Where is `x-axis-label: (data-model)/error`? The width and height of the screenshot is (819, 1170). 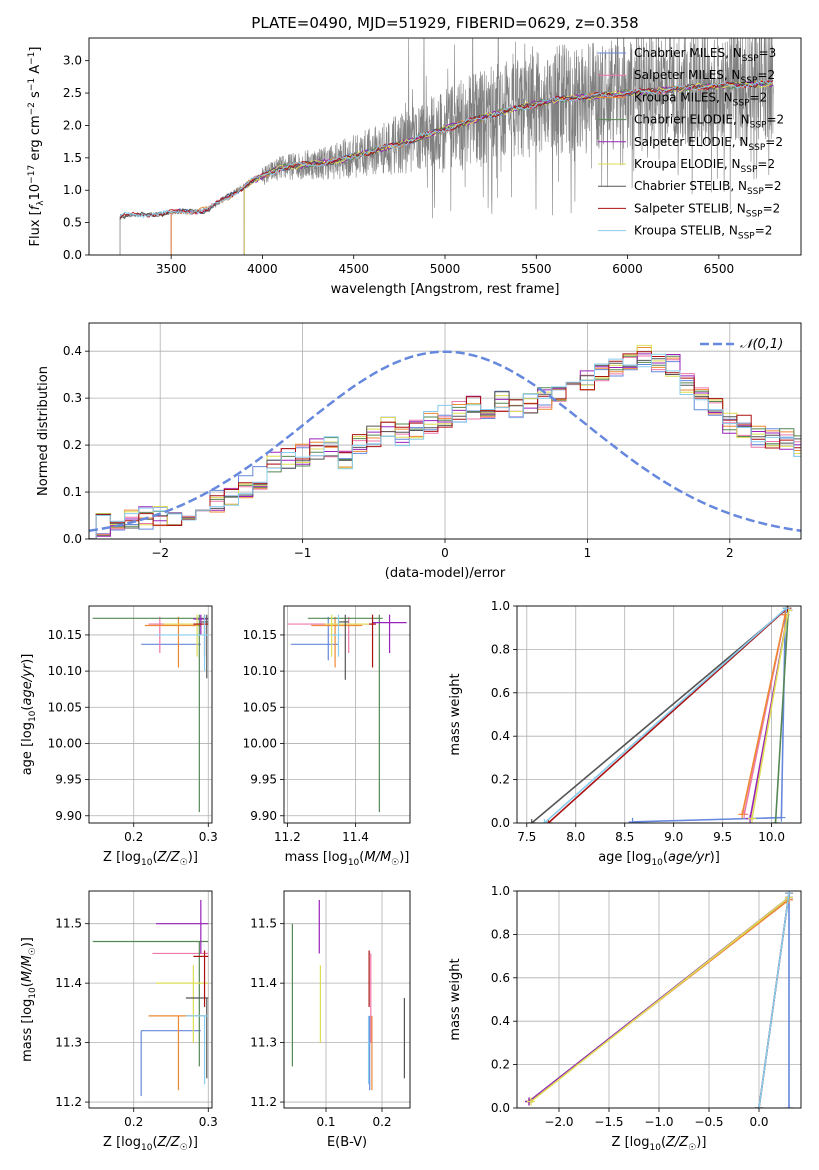 x-axis-label: (data-model)/error is located at coordinates (445, 573).